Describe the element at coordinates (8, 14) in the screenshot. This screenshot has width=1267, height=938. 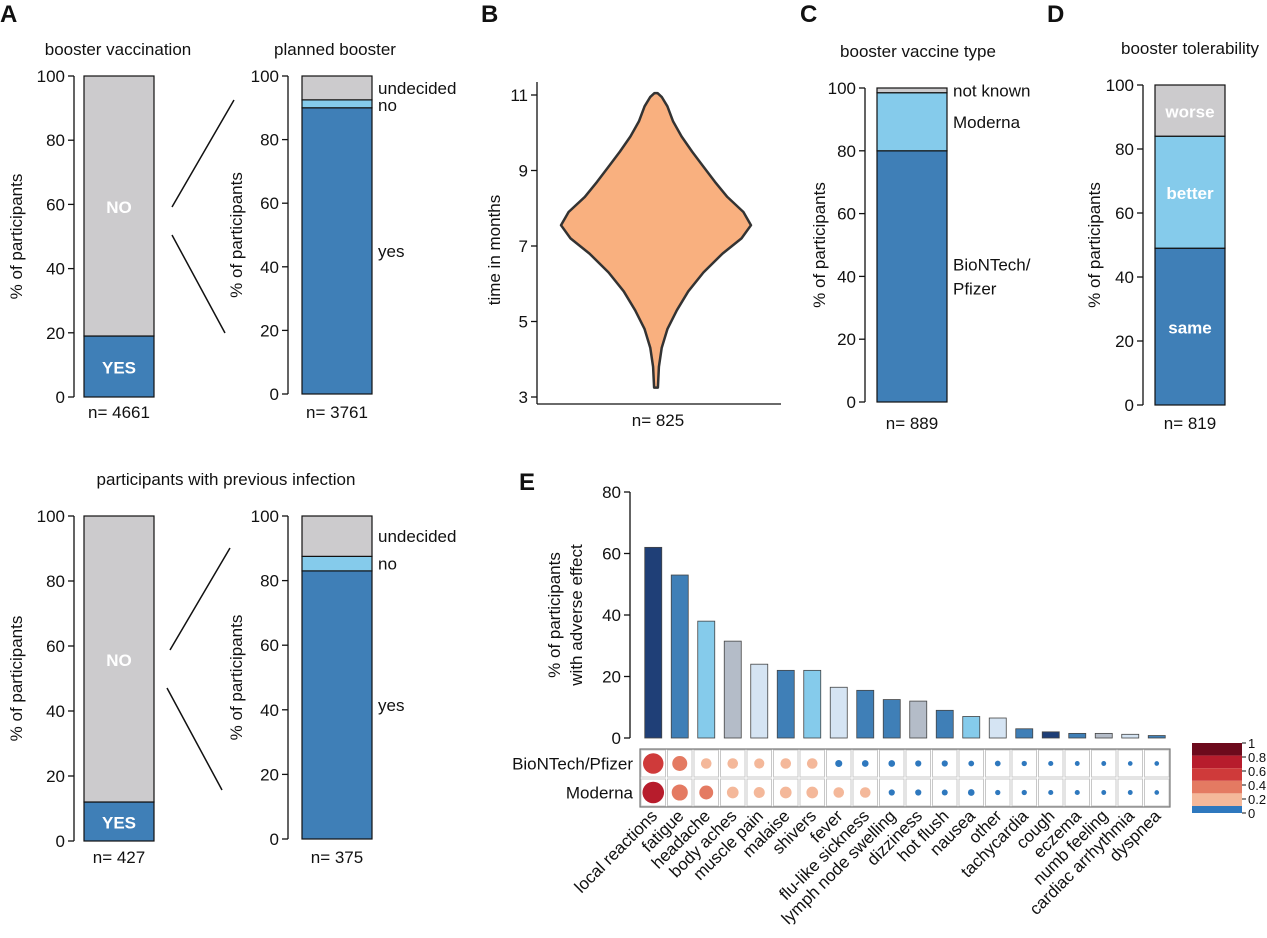
I see `panel-label-a: A` at that location.